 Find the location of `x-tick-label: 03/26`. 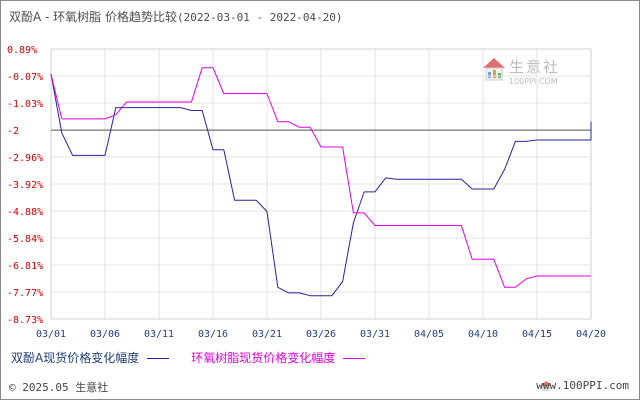

x-tick-label: 03/26 is located at coordinates (321, 334).